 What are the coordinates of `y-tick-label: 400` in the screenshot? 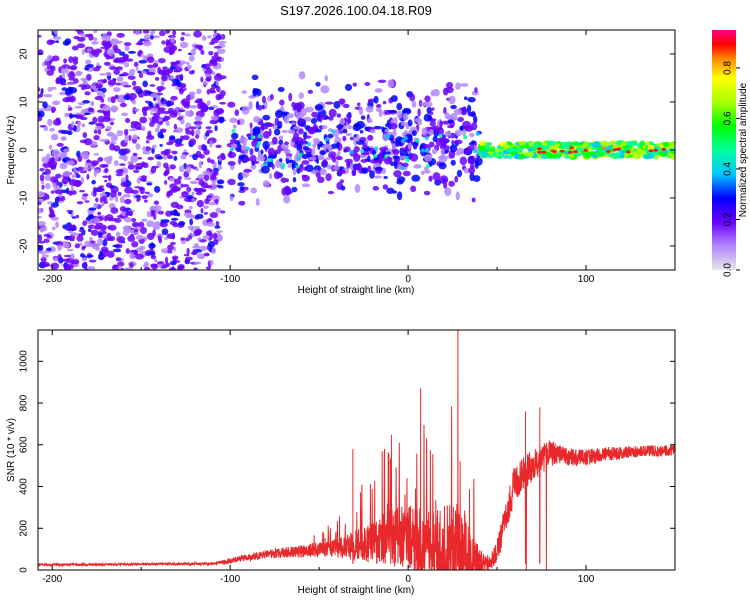 It's located at (24, 486).